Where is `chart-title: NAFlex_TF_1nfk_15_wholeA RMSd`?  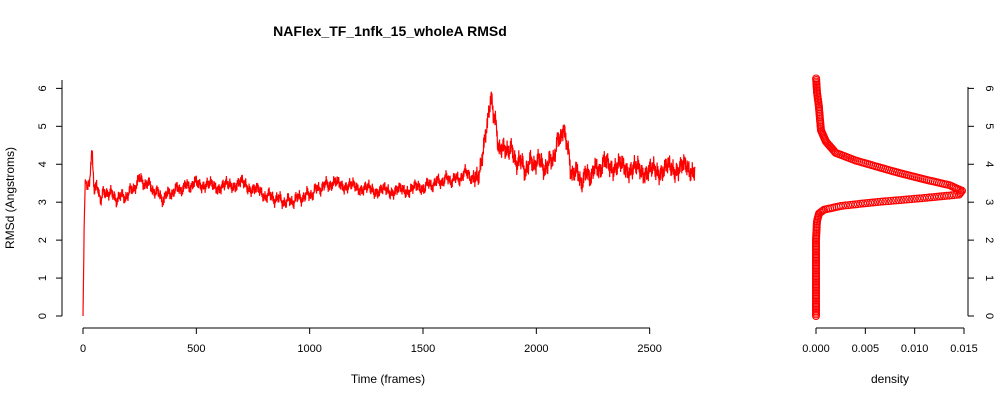
chart-title: NAFlex_TF_1nfk_15_wholeA RMSd is located at coordinates (390, 31).